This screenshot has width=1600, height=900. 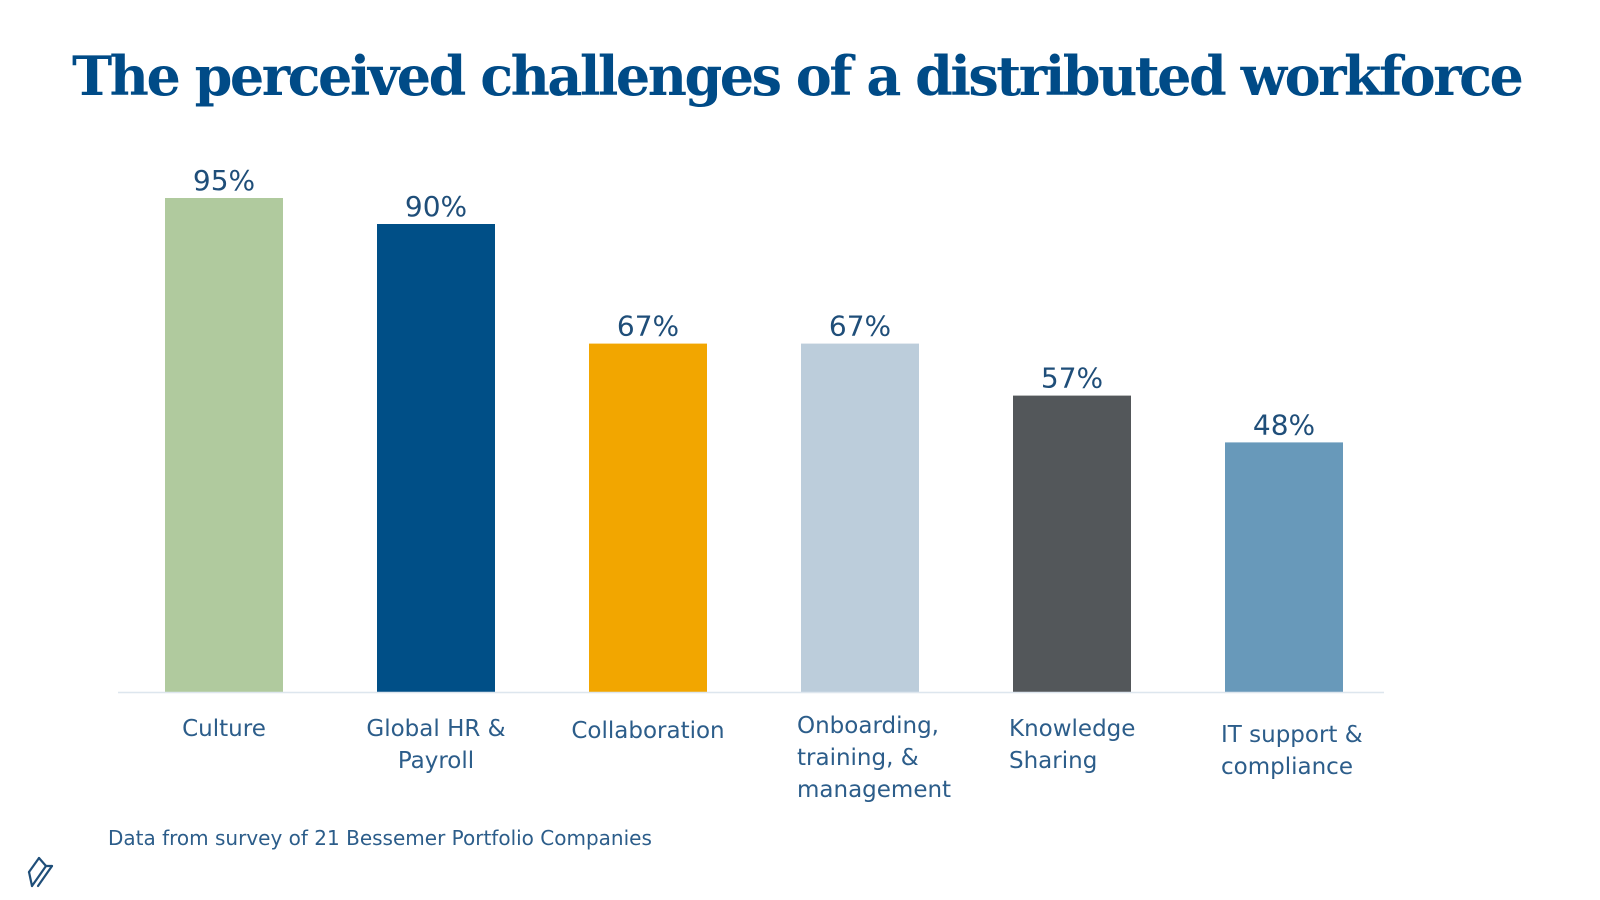 I want to click on category-label-1-line-0: Global HR &, so click(x=435, y=729).